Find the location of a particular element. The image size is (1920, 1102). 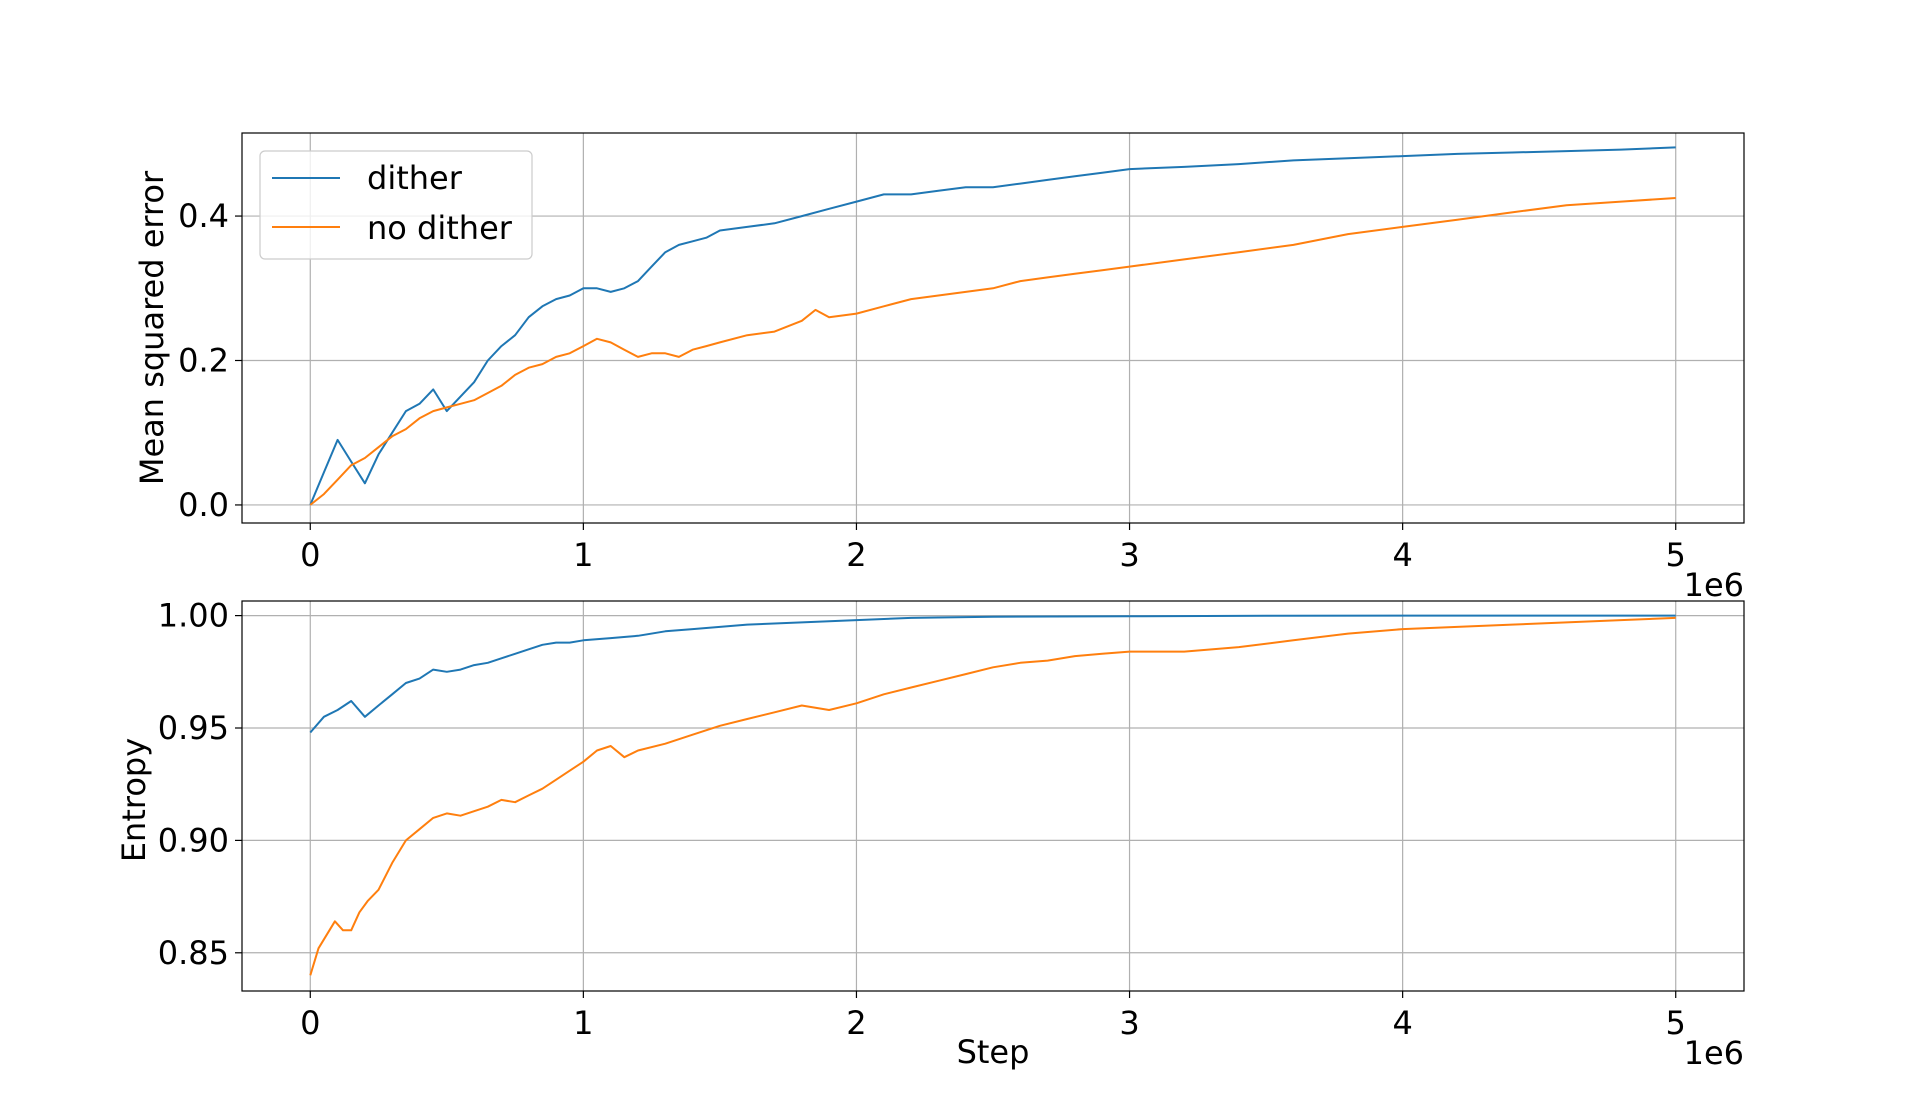

legend-label-no-dither: no dither is located at coordinates (440, 228).